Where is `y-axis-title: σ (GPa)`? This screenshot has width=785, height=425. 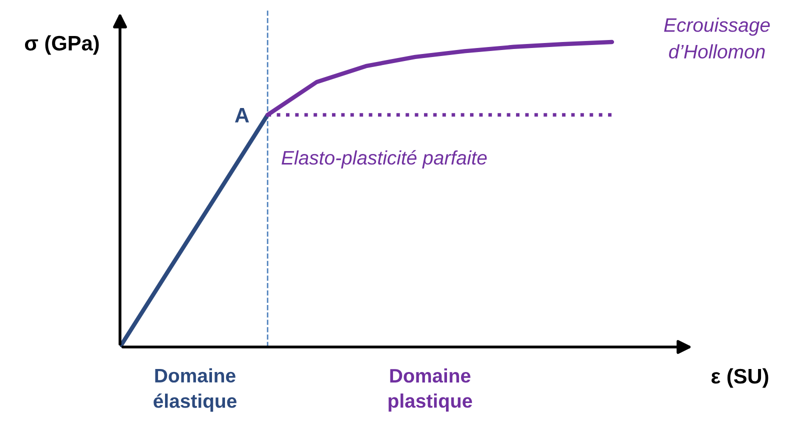
y-axis-title: σ (GPa) is located at coordinates (62, 45).